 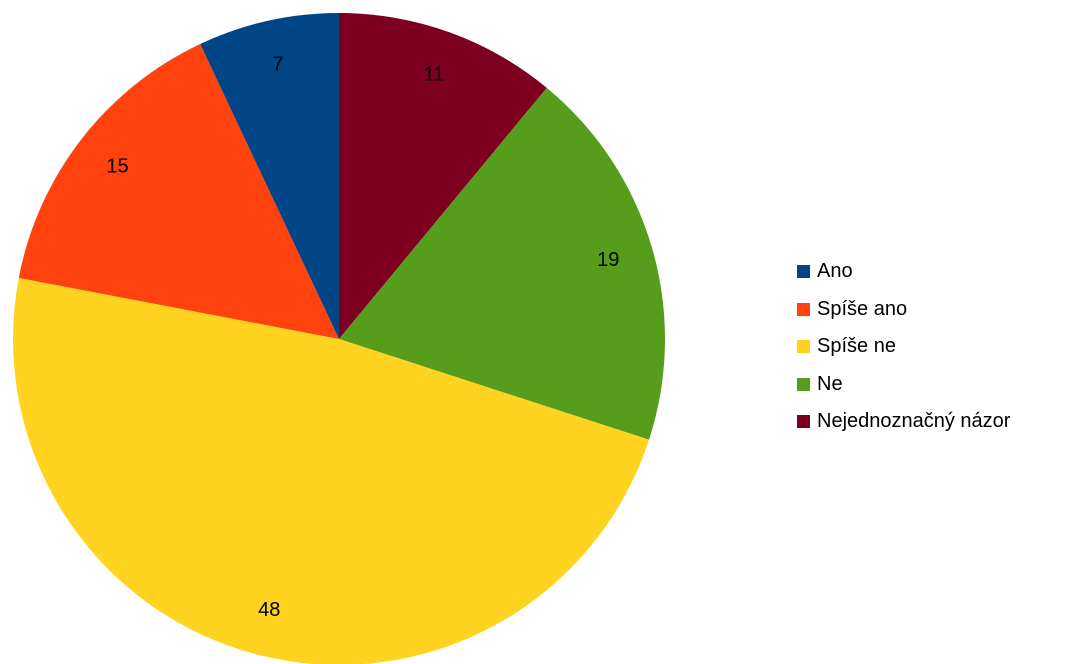 What do you see at coordinates (914, 421) in the screenshot?
I see `legend-label: Nejednoznačný názor` at bounding box center [914, 421].